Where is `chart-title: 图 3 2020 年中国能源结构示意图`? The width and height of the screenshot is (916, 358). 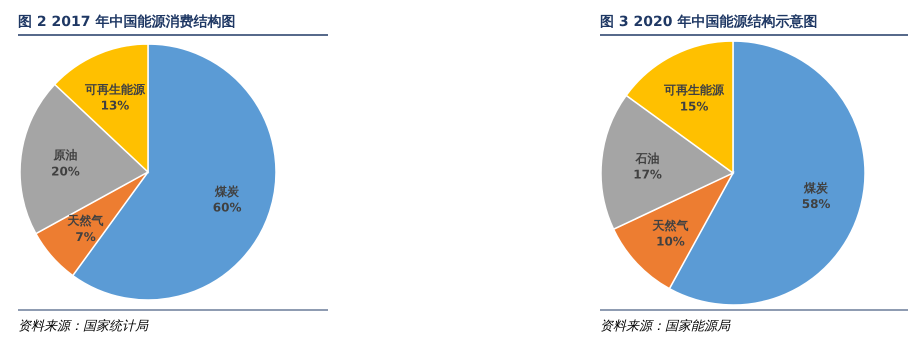
chart-title: 图 3 2020 年中国能源结构示意图 is located at coordinates (709, 21).